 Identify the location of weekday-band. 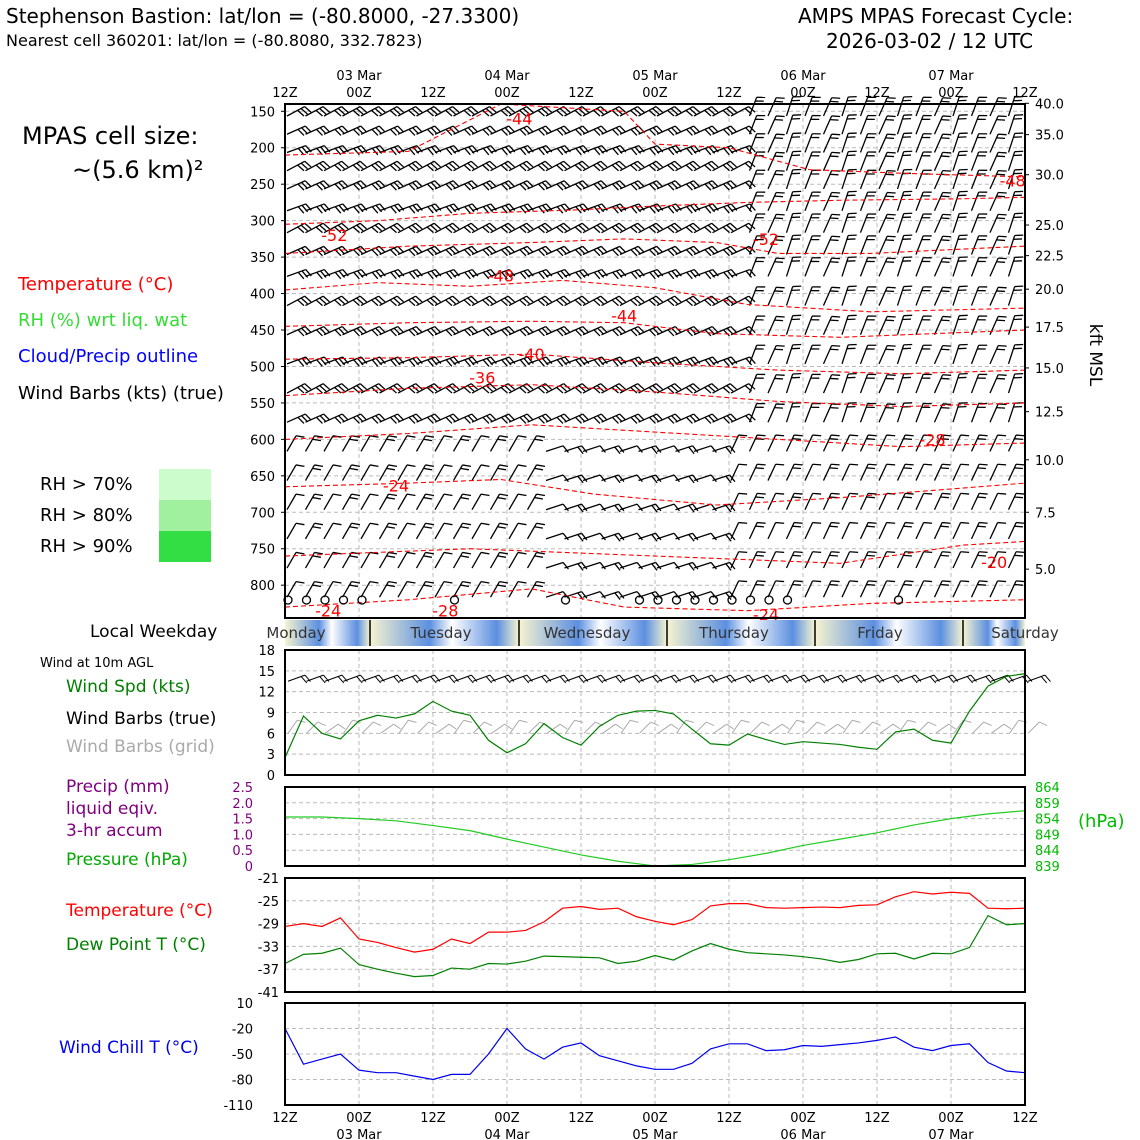
(444, 633).